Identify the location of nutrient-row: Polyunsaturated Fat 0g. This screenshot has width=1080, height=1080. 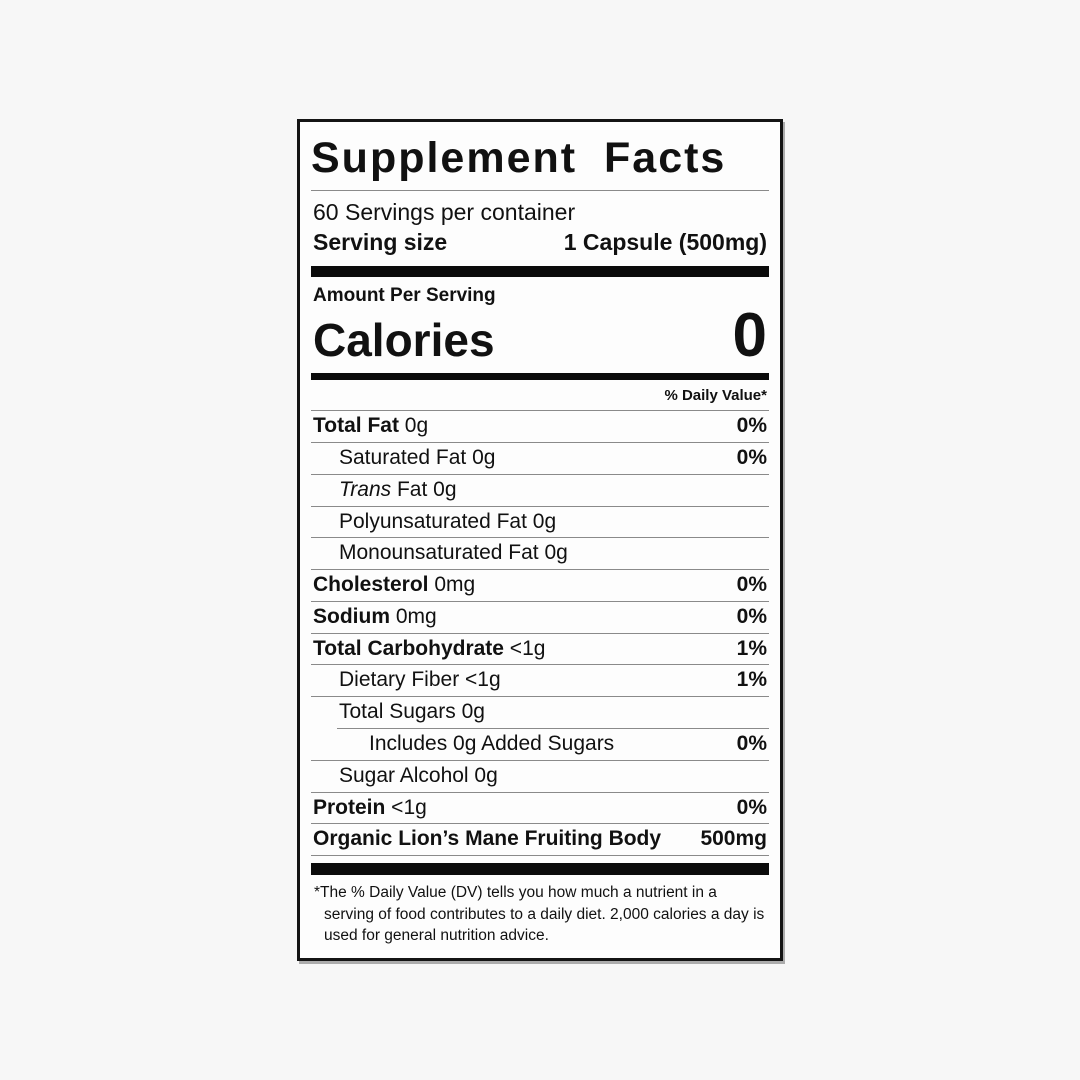
(540, 521).